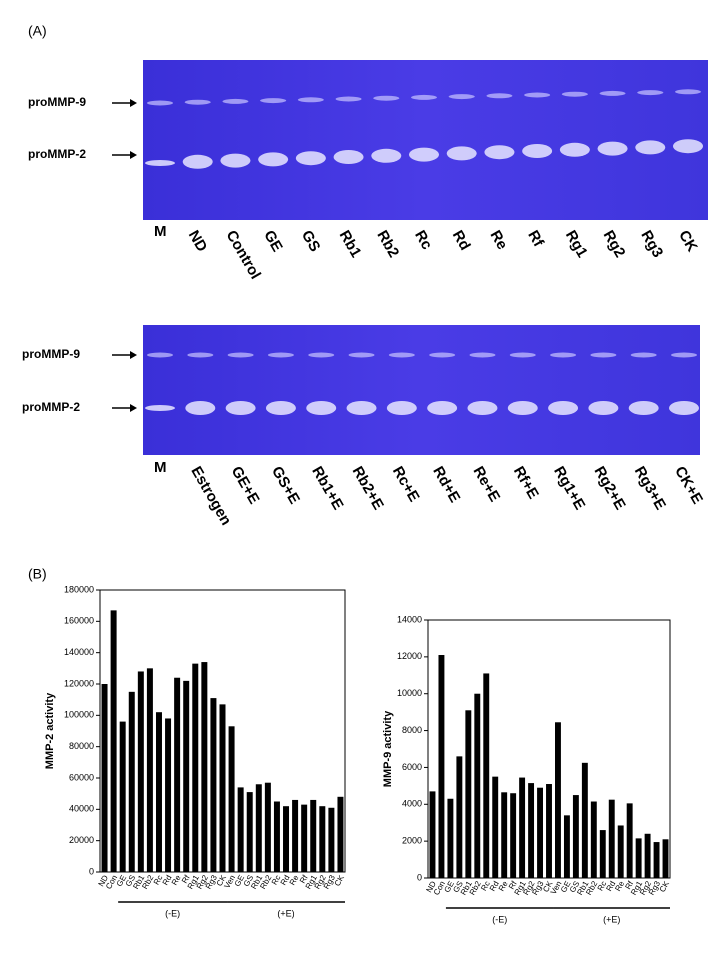 The height and width of the screenshot is (960, 720). What do you see at coordinates (535, 238) in the screenshot?
I see `lane-label: Rf` at bounding box center [535, 238].